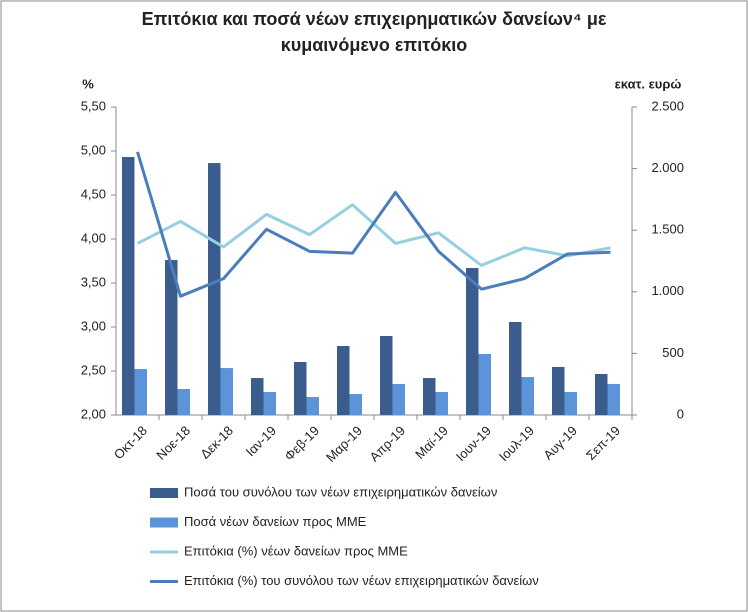 The height and width of the screenshot is (612, 748). What do you see at coordinates (296, 550) in the screenshot?
I see `legend-label: Επιτόκια (%) νέων δανείων προς ΜΜΕ` at bounding box center [296, 550].